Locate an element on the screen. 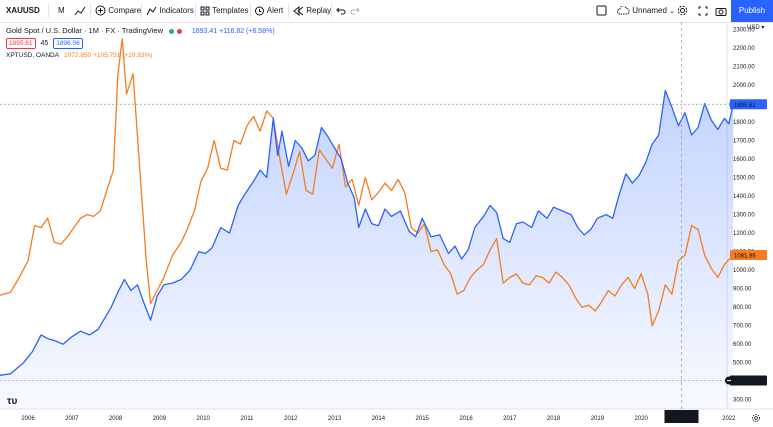 The height and width of the screenshot is (427, 773). layout-name-button: Unnamed ⌄ is located at coordinates (646, 11).